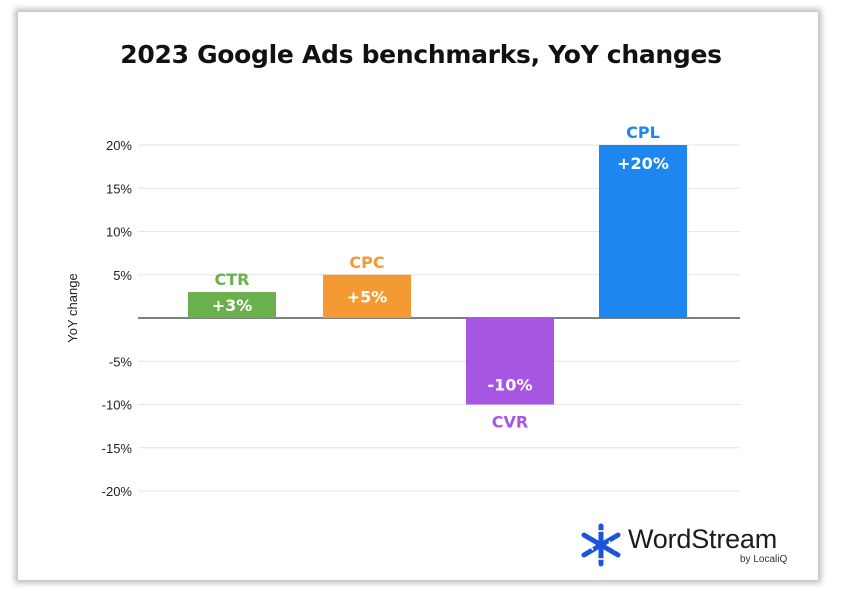  What do you see at coordinates (643, 163) in the screenshot?
I see `data-label: +20%` at bounding box center [643, 163].